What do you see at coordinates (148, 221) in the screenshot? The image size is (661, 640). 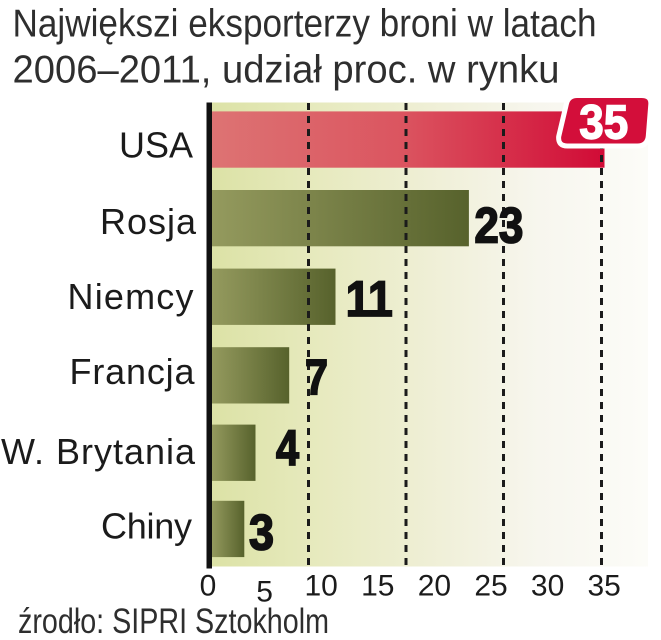 I see `svg-text: Rosja` at bounding box center [148, 221].